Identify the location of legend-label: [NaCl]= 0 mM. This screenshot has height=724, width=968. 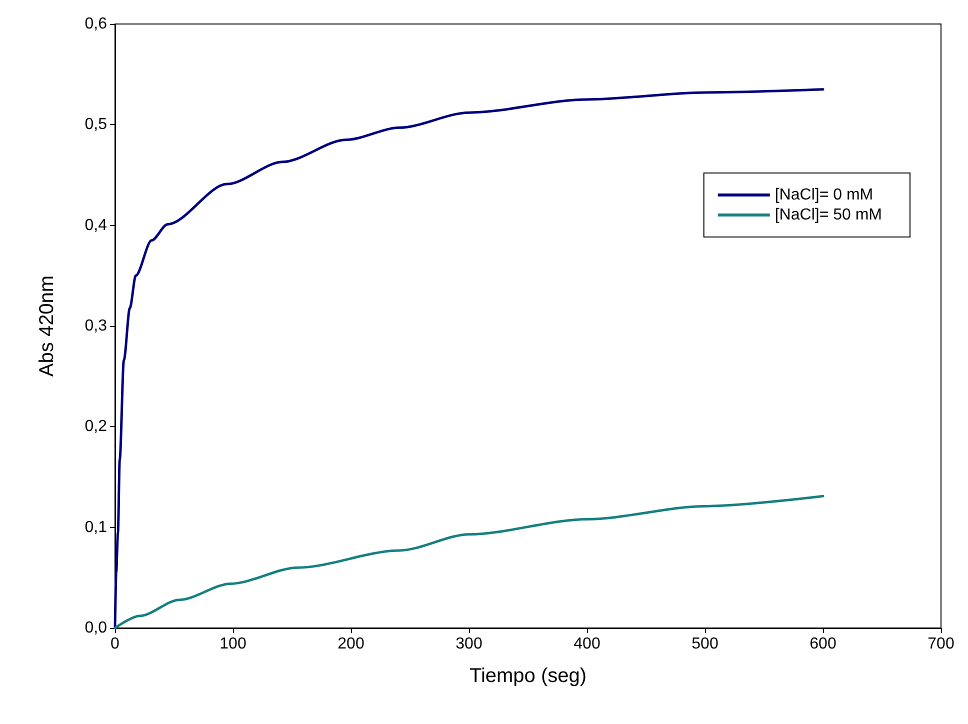
(824, 195).